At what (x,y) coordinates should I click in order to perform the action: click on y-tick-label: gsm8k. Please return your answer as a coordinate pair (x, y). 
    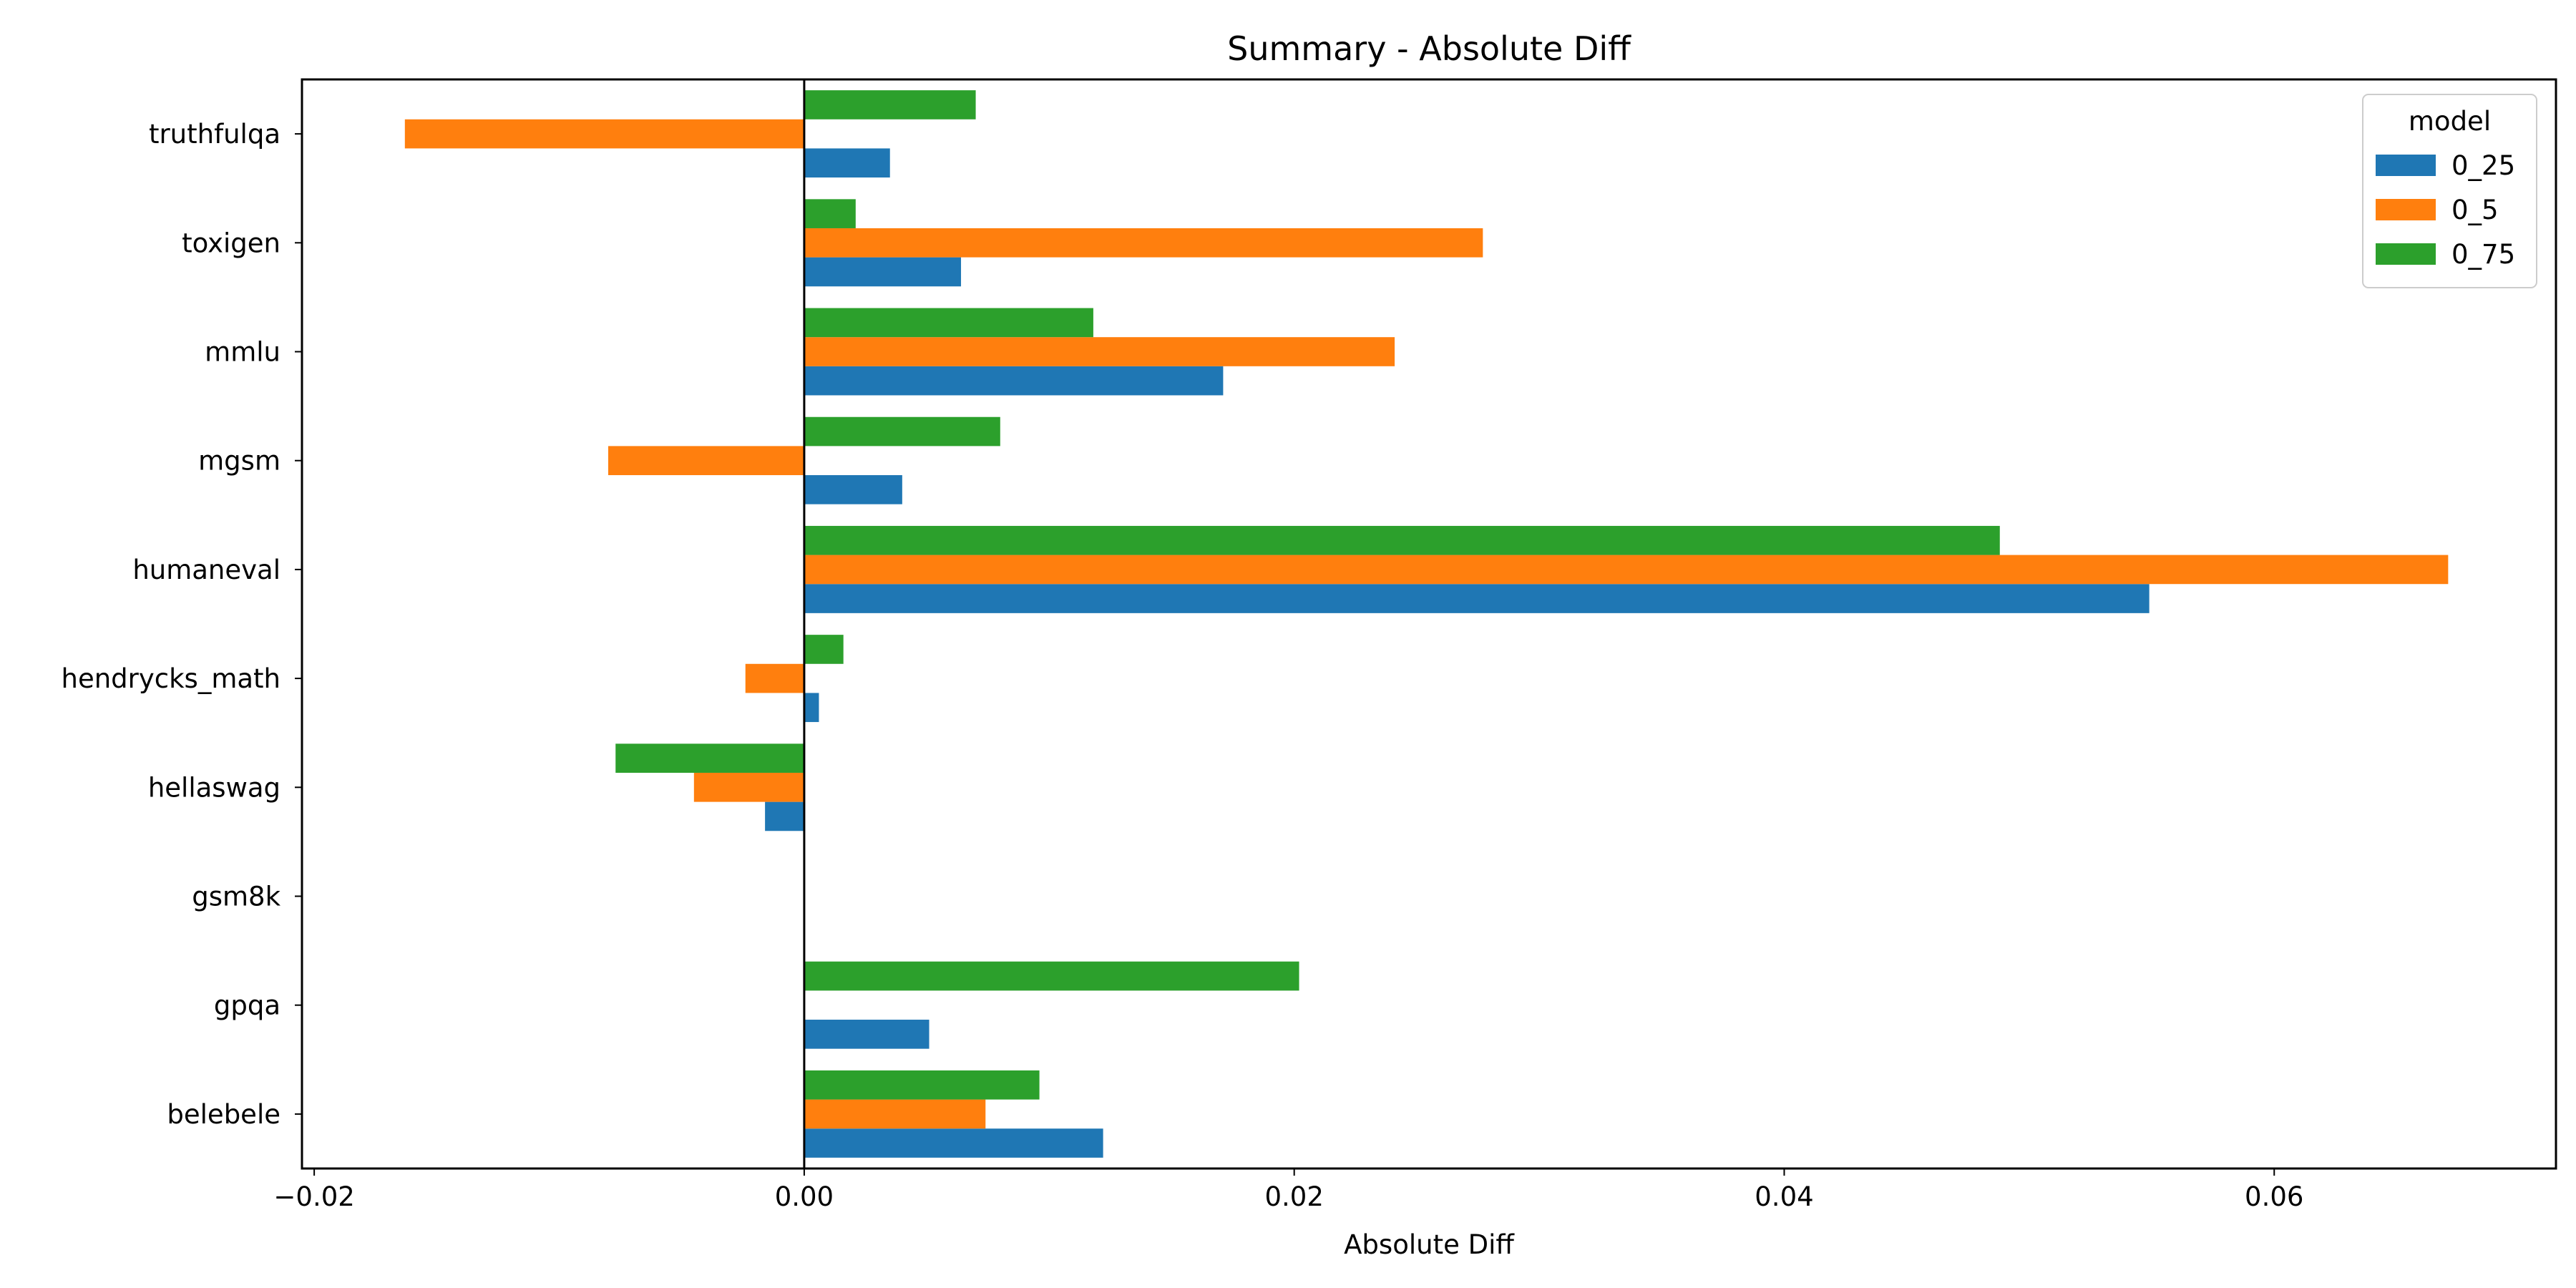
    Looking at the image, I should click on (236, 897).